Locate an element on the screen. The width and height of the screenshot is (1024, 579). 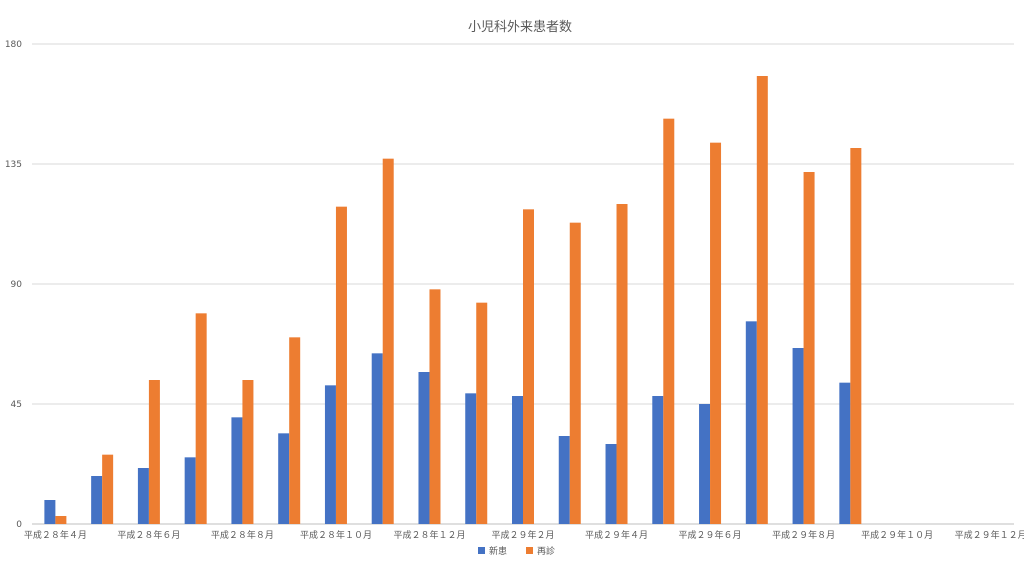
x-tick-label: 平成２９年１０月 is located at coordinates (897, 535).